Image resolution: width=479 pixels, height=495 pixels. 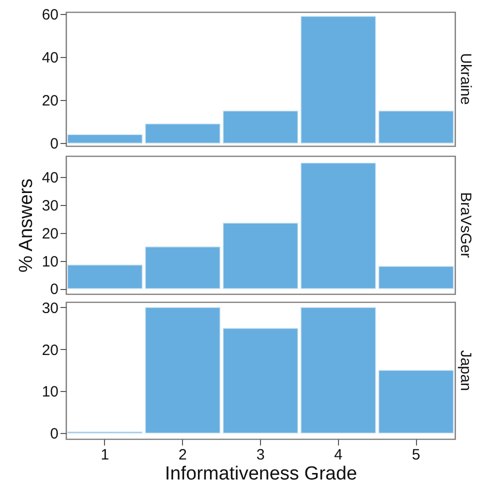 I want to click on x-axis-title: Informativeness Grade, so click(x=261, y=474).